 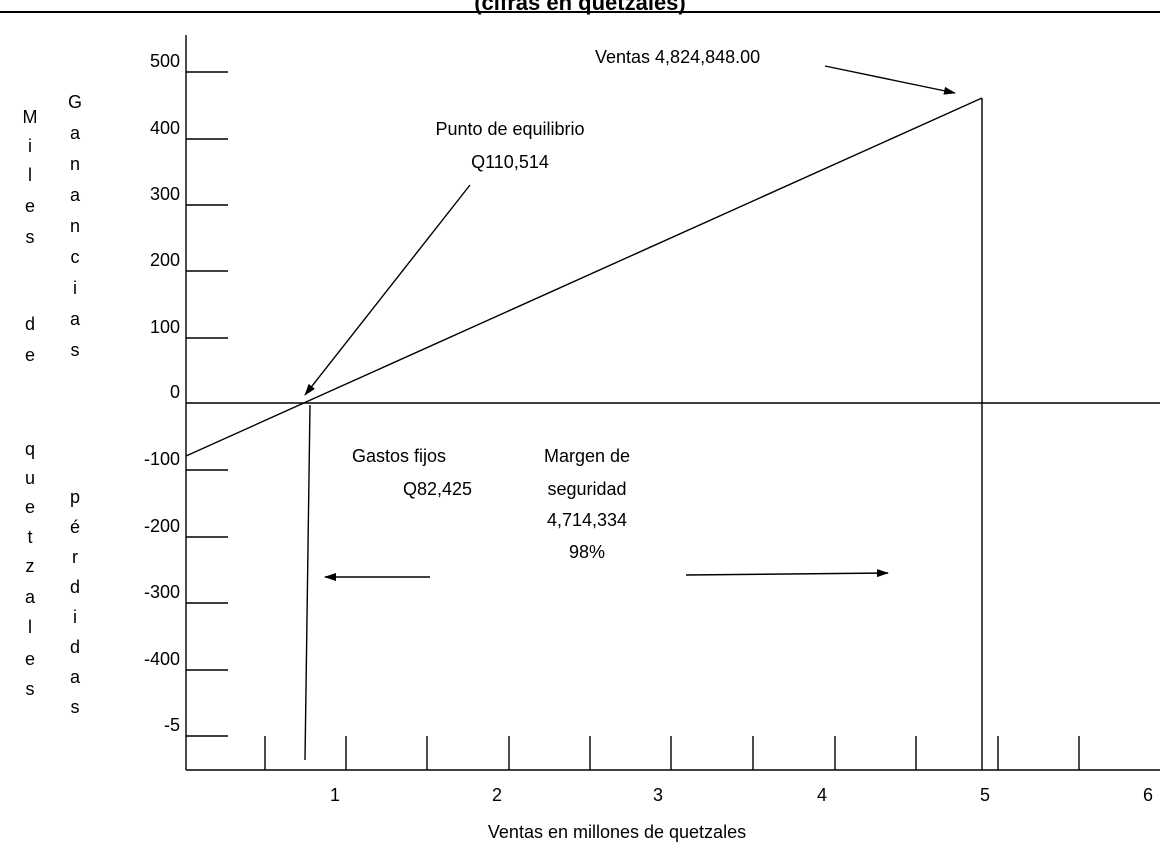 What do you see at coordinates (510, 162) in the screenshot?
I see `annotation: Q110,514` at bounding box center [510, 162].